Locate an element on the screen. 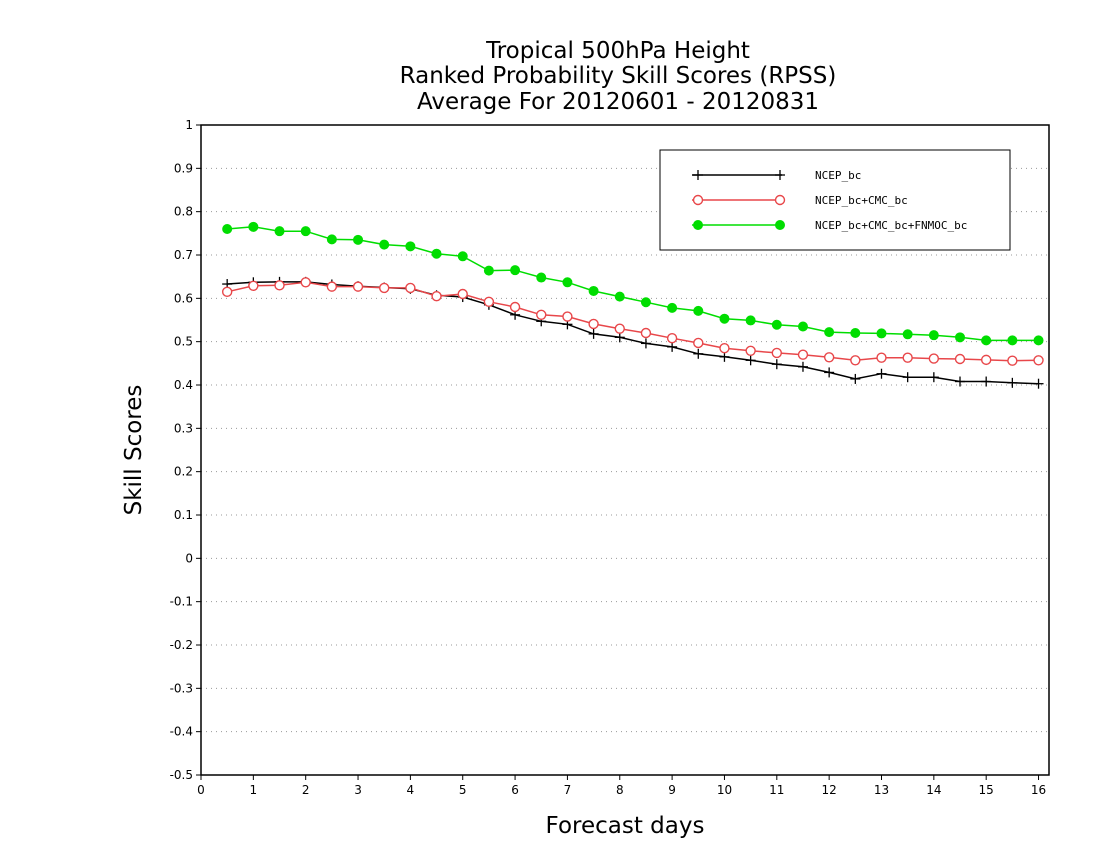 Image resolution: width=1100 pixels, height=850 pixels. x-tick-label: 12 is located at coordinates (829, 790).